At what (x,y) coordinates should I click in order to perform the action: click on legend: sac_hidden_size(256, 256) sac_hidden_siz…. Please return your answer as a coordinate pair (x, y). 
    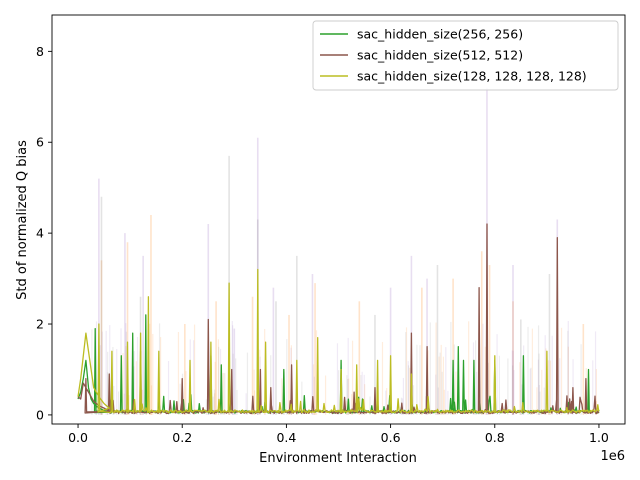
    Looking at the image, I should click on (465, 55).